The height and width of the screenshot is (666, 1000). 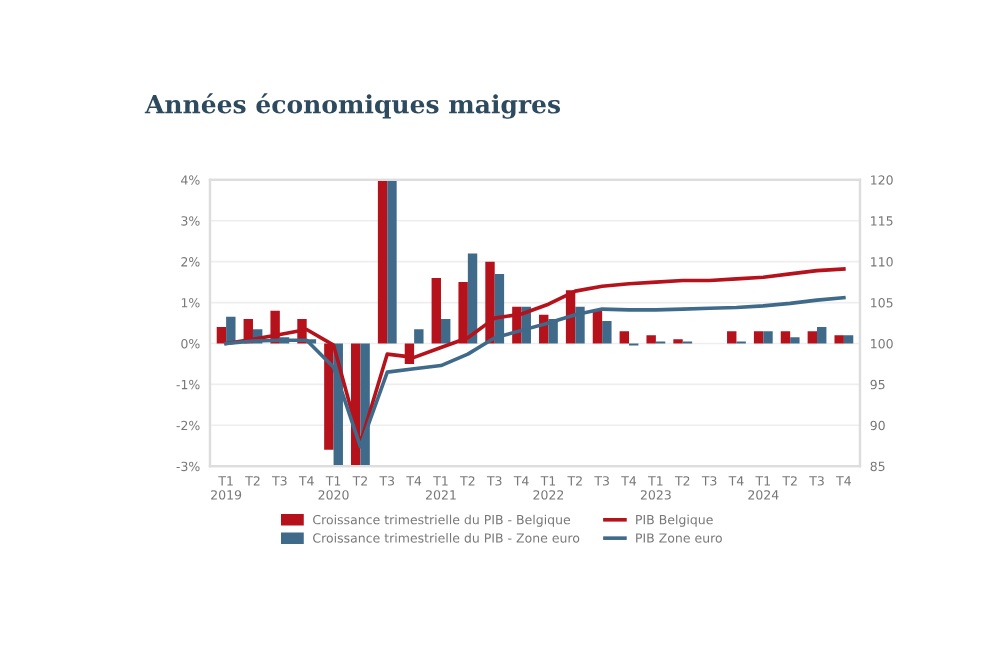 I want to click on chart-title: Années économiques maigres, so click(x=352, y=106).